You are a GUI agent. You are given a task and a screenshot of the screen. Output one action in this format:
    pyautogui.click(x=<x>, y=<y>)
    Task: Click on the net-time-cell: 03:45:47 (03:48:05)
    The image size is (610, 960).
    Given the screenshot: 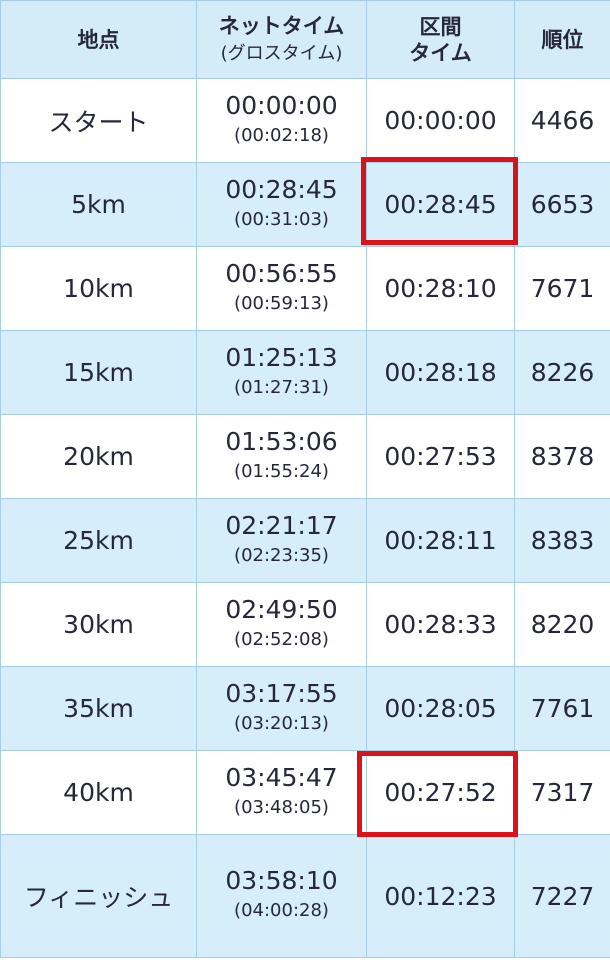 What is the action you would take?
    pyautogui.click(x=281, y=792)
    